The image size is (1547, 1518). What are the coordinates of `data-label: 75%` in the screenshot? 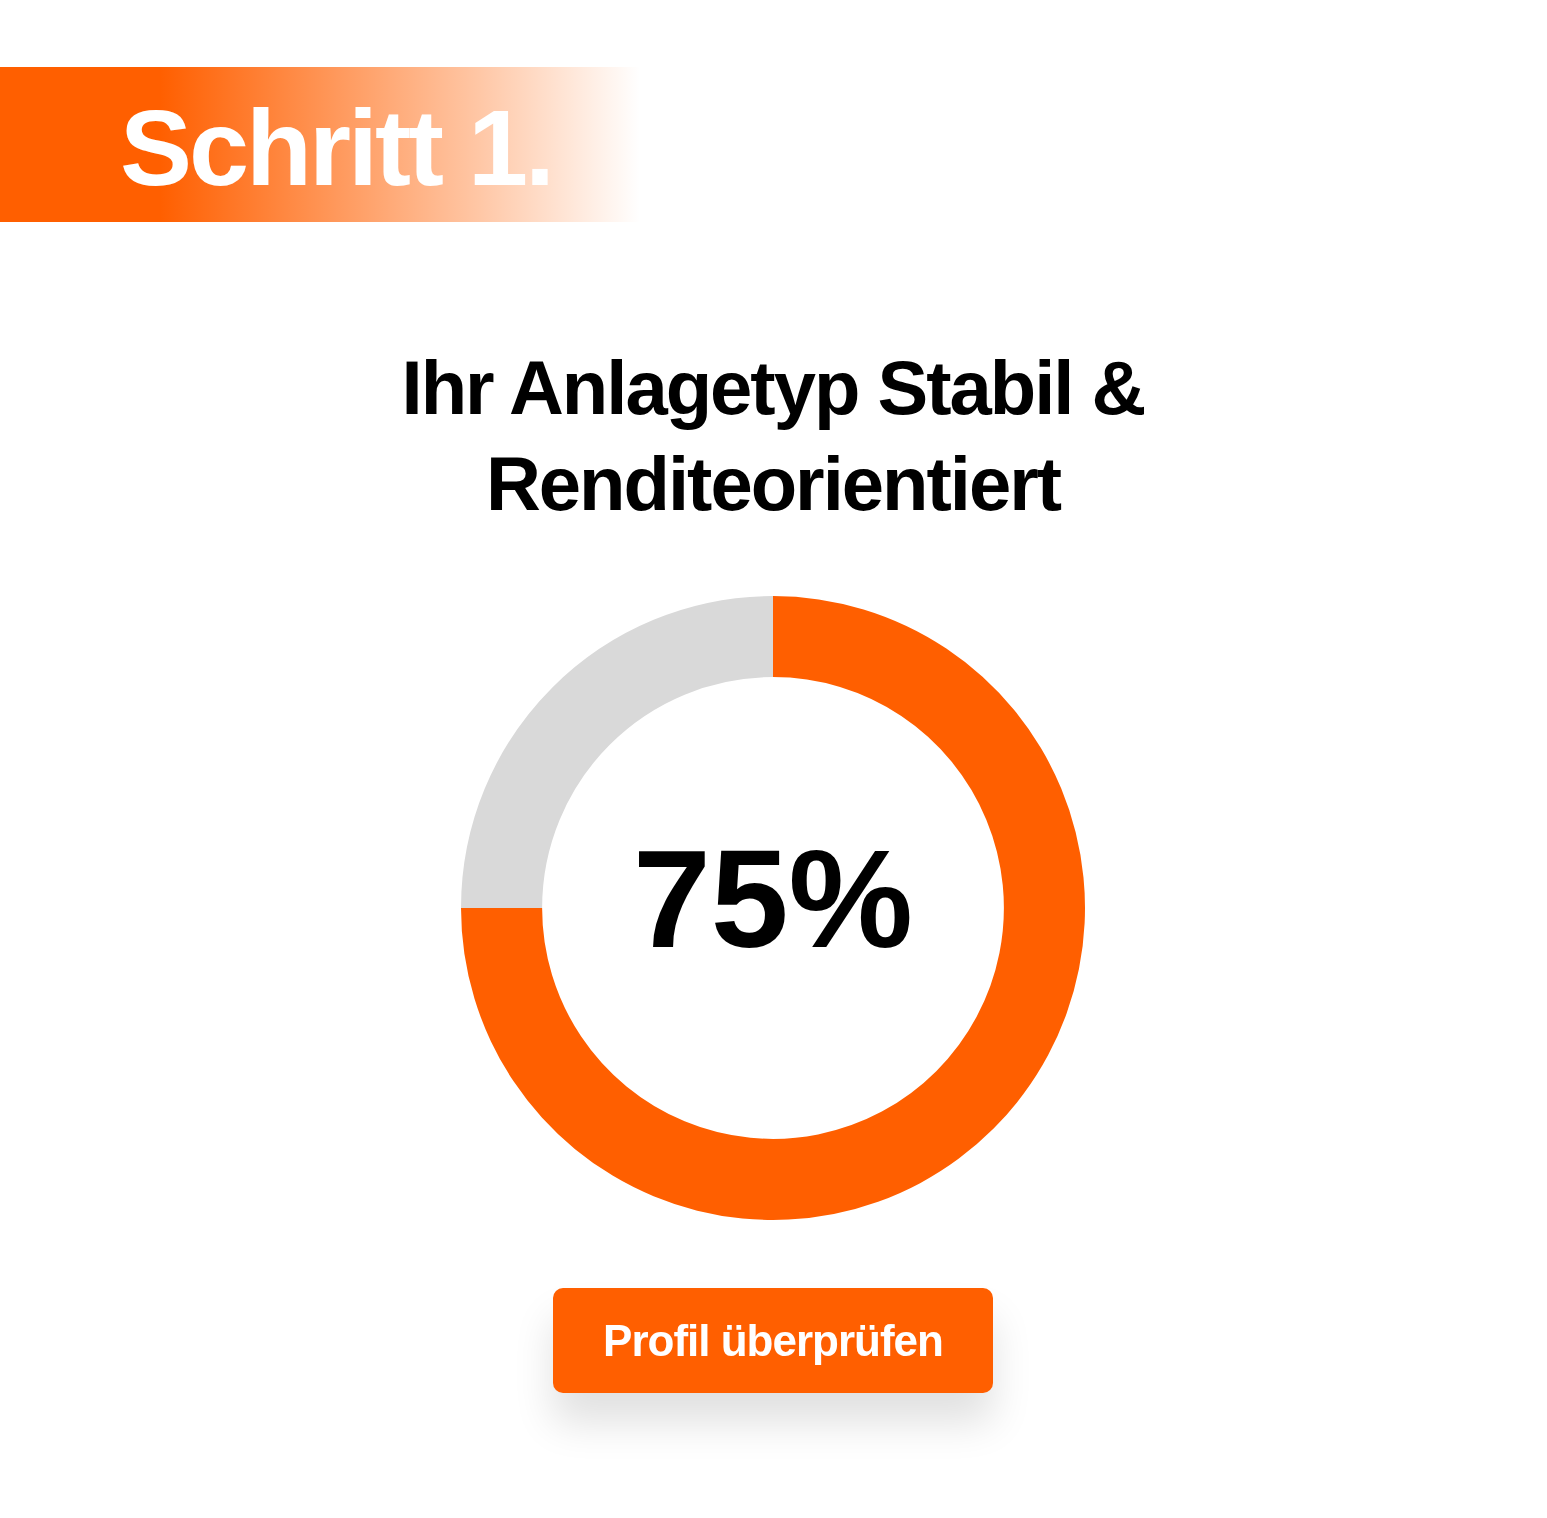 It's located at (773, 898).